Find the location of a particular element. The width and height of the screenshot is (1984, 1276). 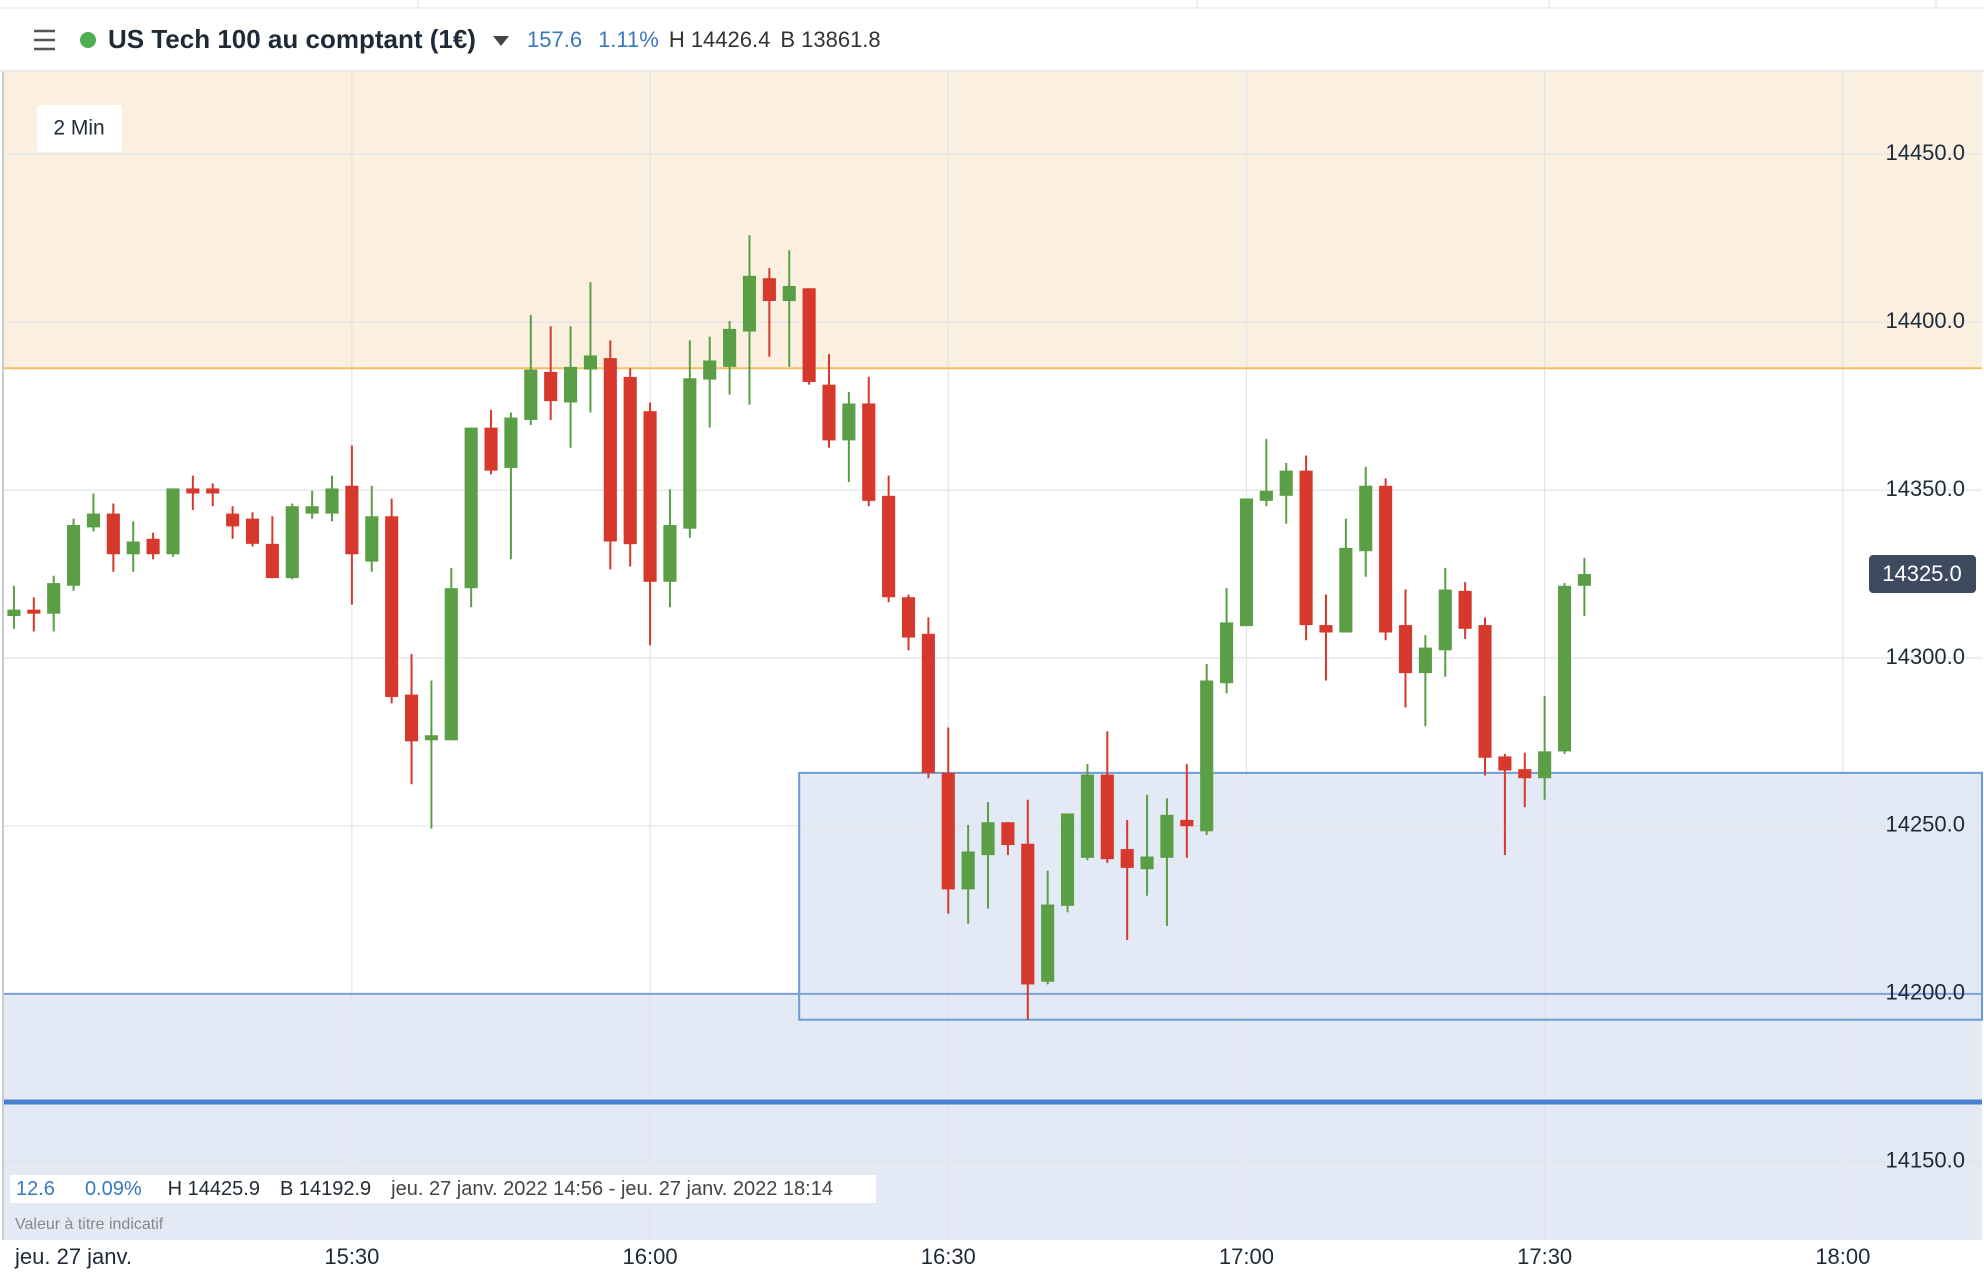

change: 157.6 is located at coordinates (554, 39).